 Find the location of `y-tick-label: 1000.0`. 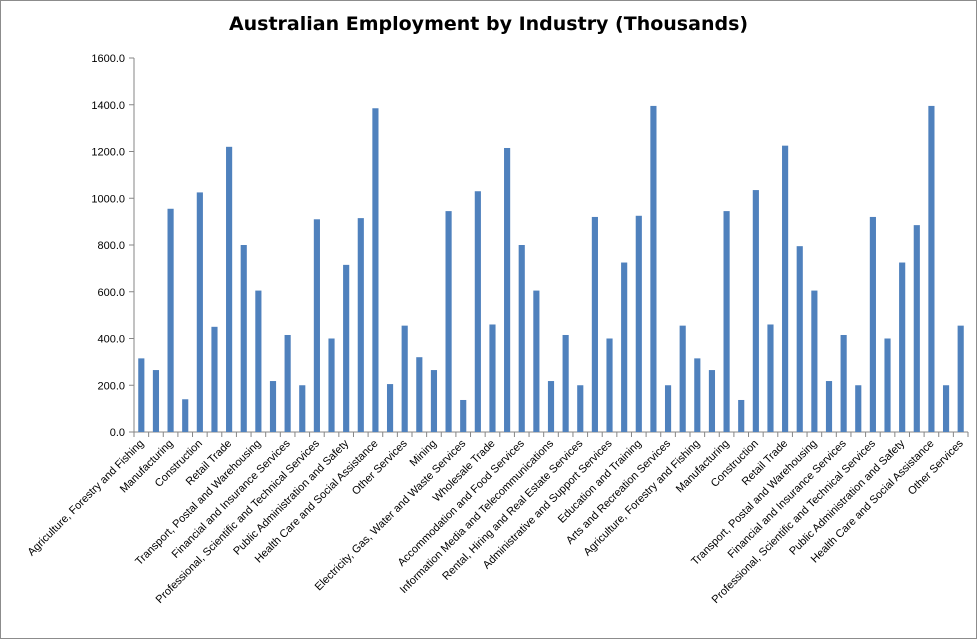

y-tick-label: 1000.0 is located at coordinates (108, 199).